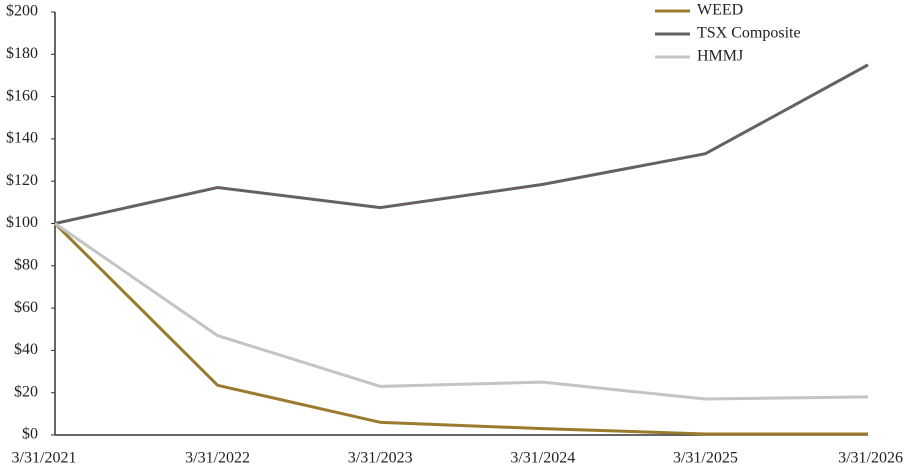 This screenshot has width=904, height=471. What do you see at coordinates (749, 33) in the screenshot?
I see `legend-label: TSX Composite` at bounding box center [749, 33].